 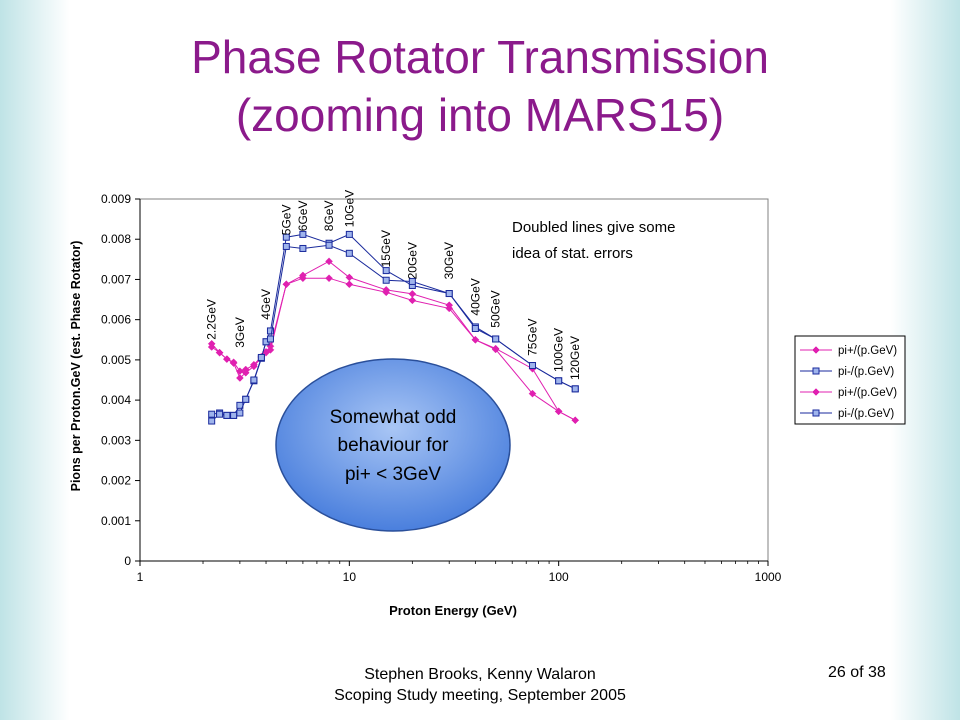 What do you see at coordinates (116, 320) in the screenshot?
I see `y-tick-label: 0.006` at bounding box center [116, 320].